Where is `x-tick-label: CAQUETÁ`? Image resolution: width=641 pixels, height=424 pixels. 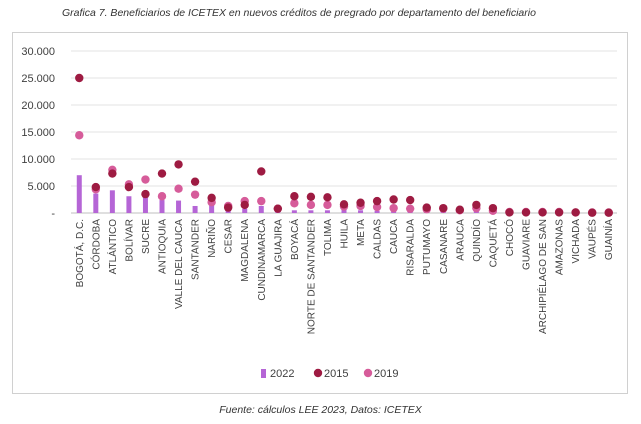 x-tick-label: CAQUETÁ is located at coordinates (492, 243).